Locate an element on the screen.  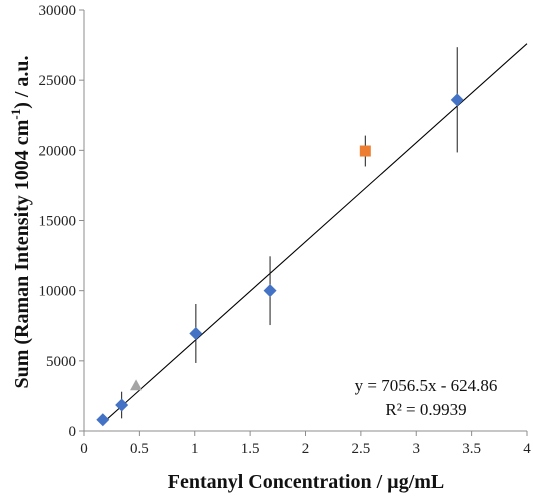
x-tick-label: 0 is located at coordinates (84, 449).